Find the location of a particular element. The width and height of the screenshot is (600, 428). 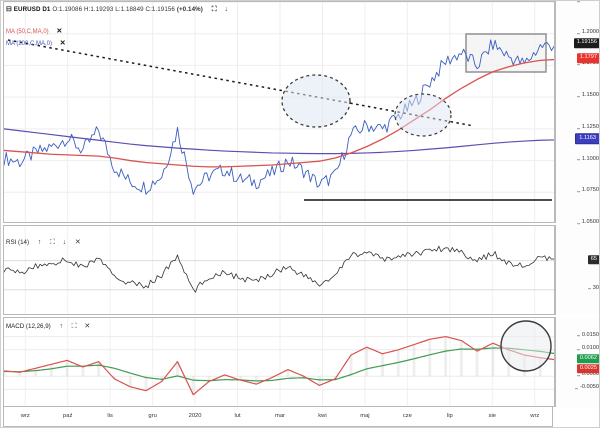

expand-icon: ⛶ is located at coordinates (214, 9).